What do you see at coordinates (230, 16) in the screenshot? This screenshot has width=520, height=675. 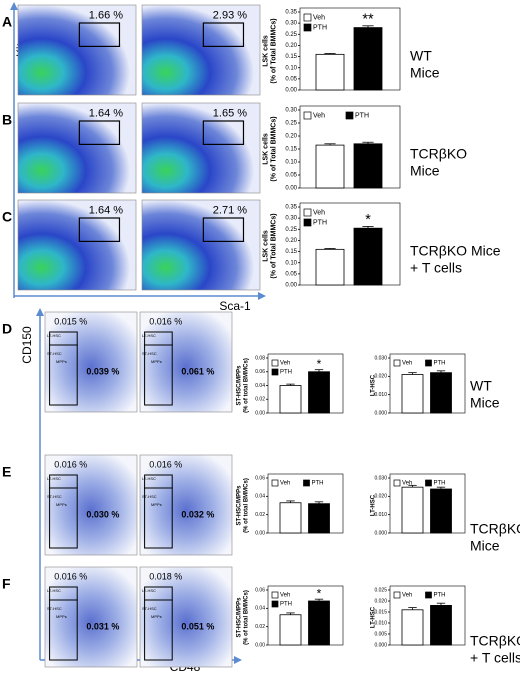 I see `gate-label: 2.93 %` at bounding box center [230, 16].